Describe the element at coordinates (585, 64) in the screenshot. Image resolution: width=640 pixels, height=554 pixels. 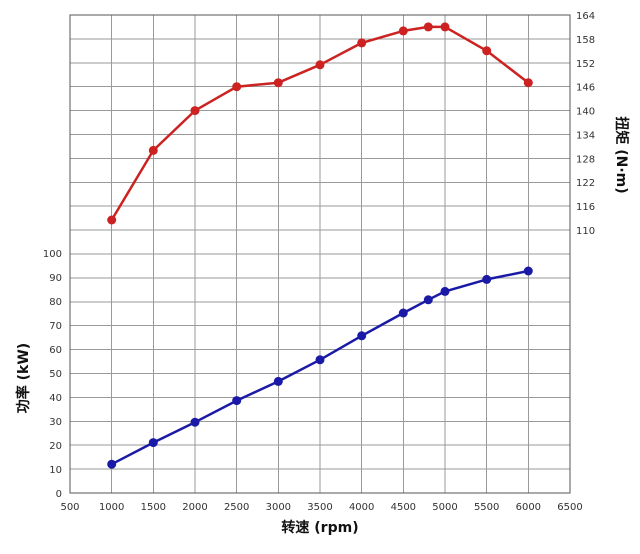
I see `right-tick-label: 152` at that location.